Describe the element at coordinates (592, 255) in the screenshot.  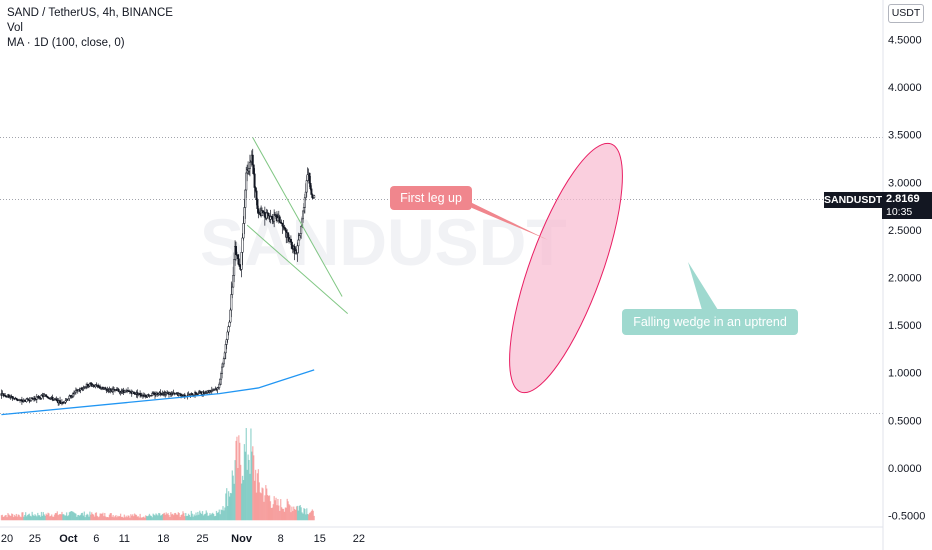
I see `callout-pointers` at that location.